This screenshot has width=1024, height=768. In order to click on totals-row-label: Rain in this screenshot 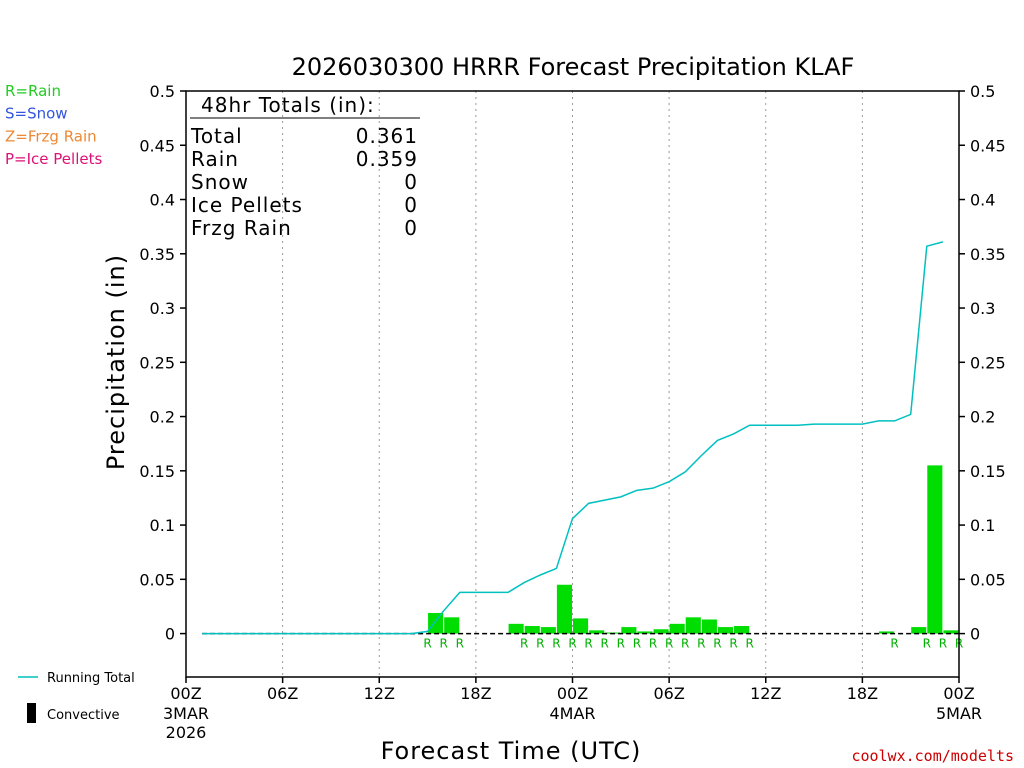, I will do `click(215, 159)`.